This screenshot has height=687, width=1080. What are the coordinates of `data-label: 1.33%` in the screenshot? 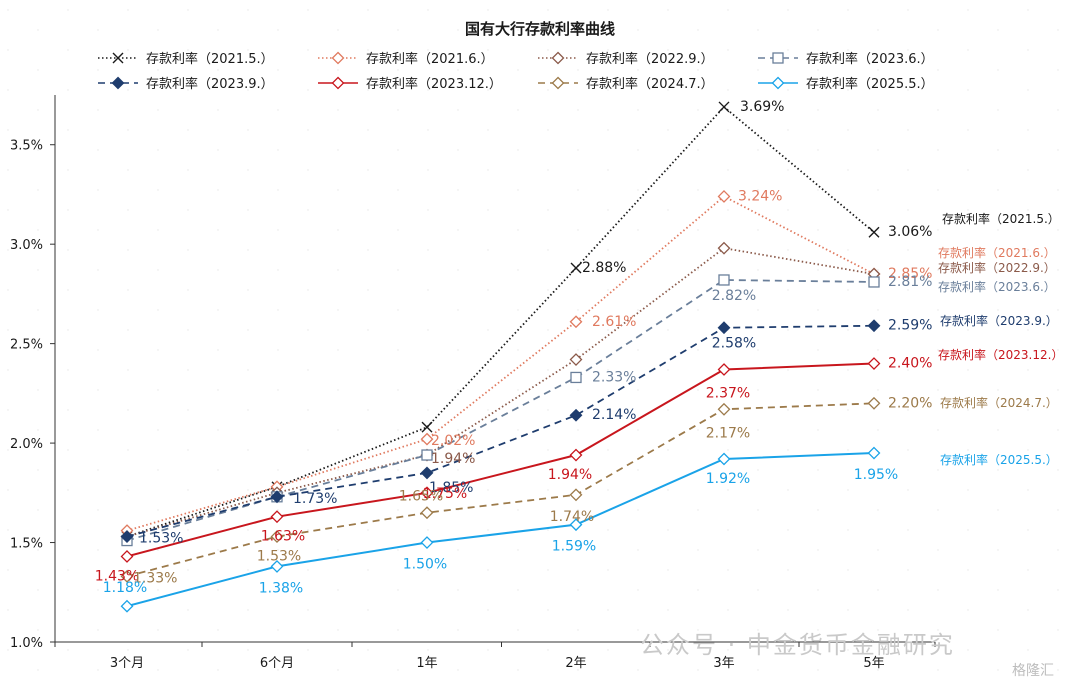 It's located at (155, 578).